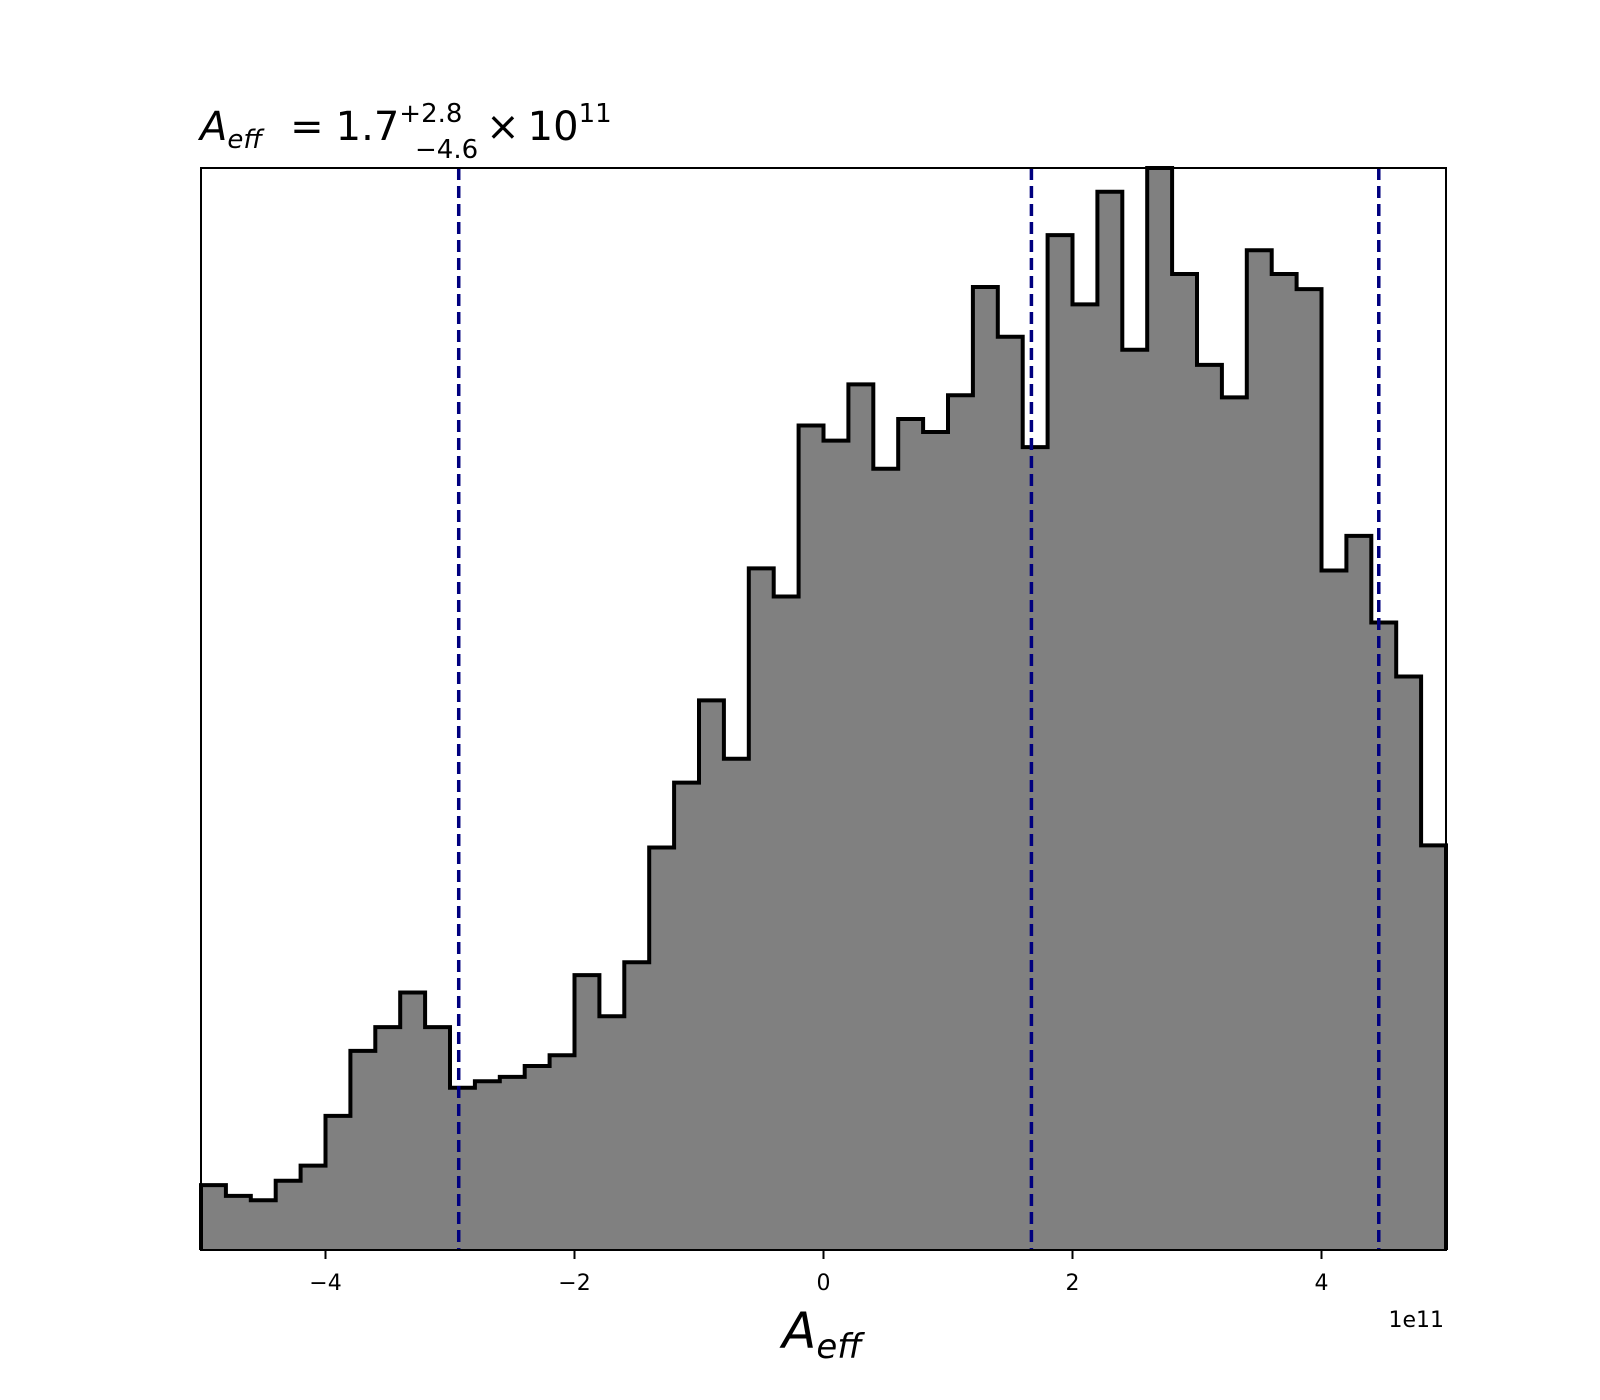 The height and width of the screenshot is (1400, 1600). Describe the element at coordinates (307, 127) in the screenshot. I see `title-equals: =` at that location.